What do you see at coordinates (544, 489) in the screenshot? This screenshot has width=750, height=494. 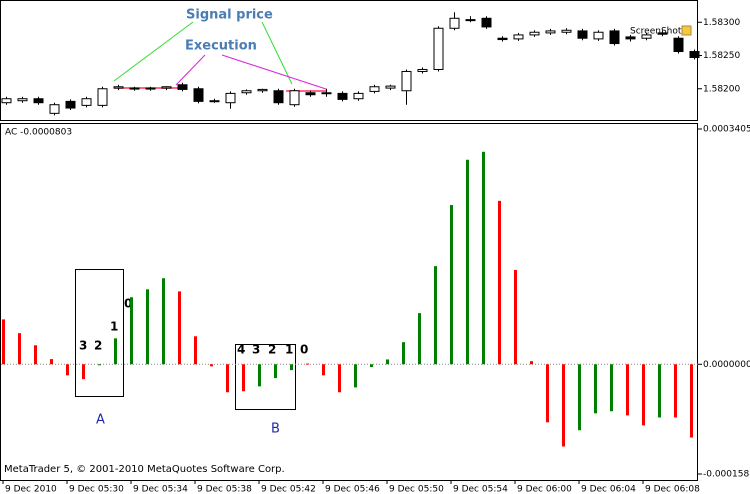 I see `x-tick-label: 9 Dec 06:00` at bounding box center [544, 489].